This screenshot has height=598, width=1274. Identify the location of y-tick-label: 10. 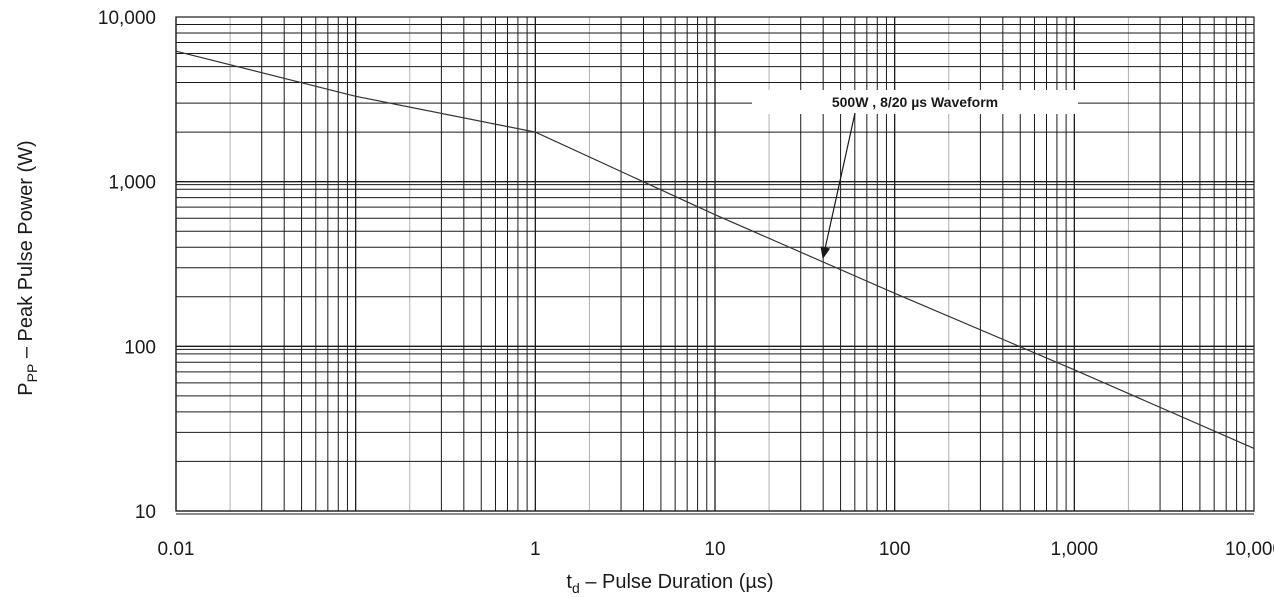
(145, 512).